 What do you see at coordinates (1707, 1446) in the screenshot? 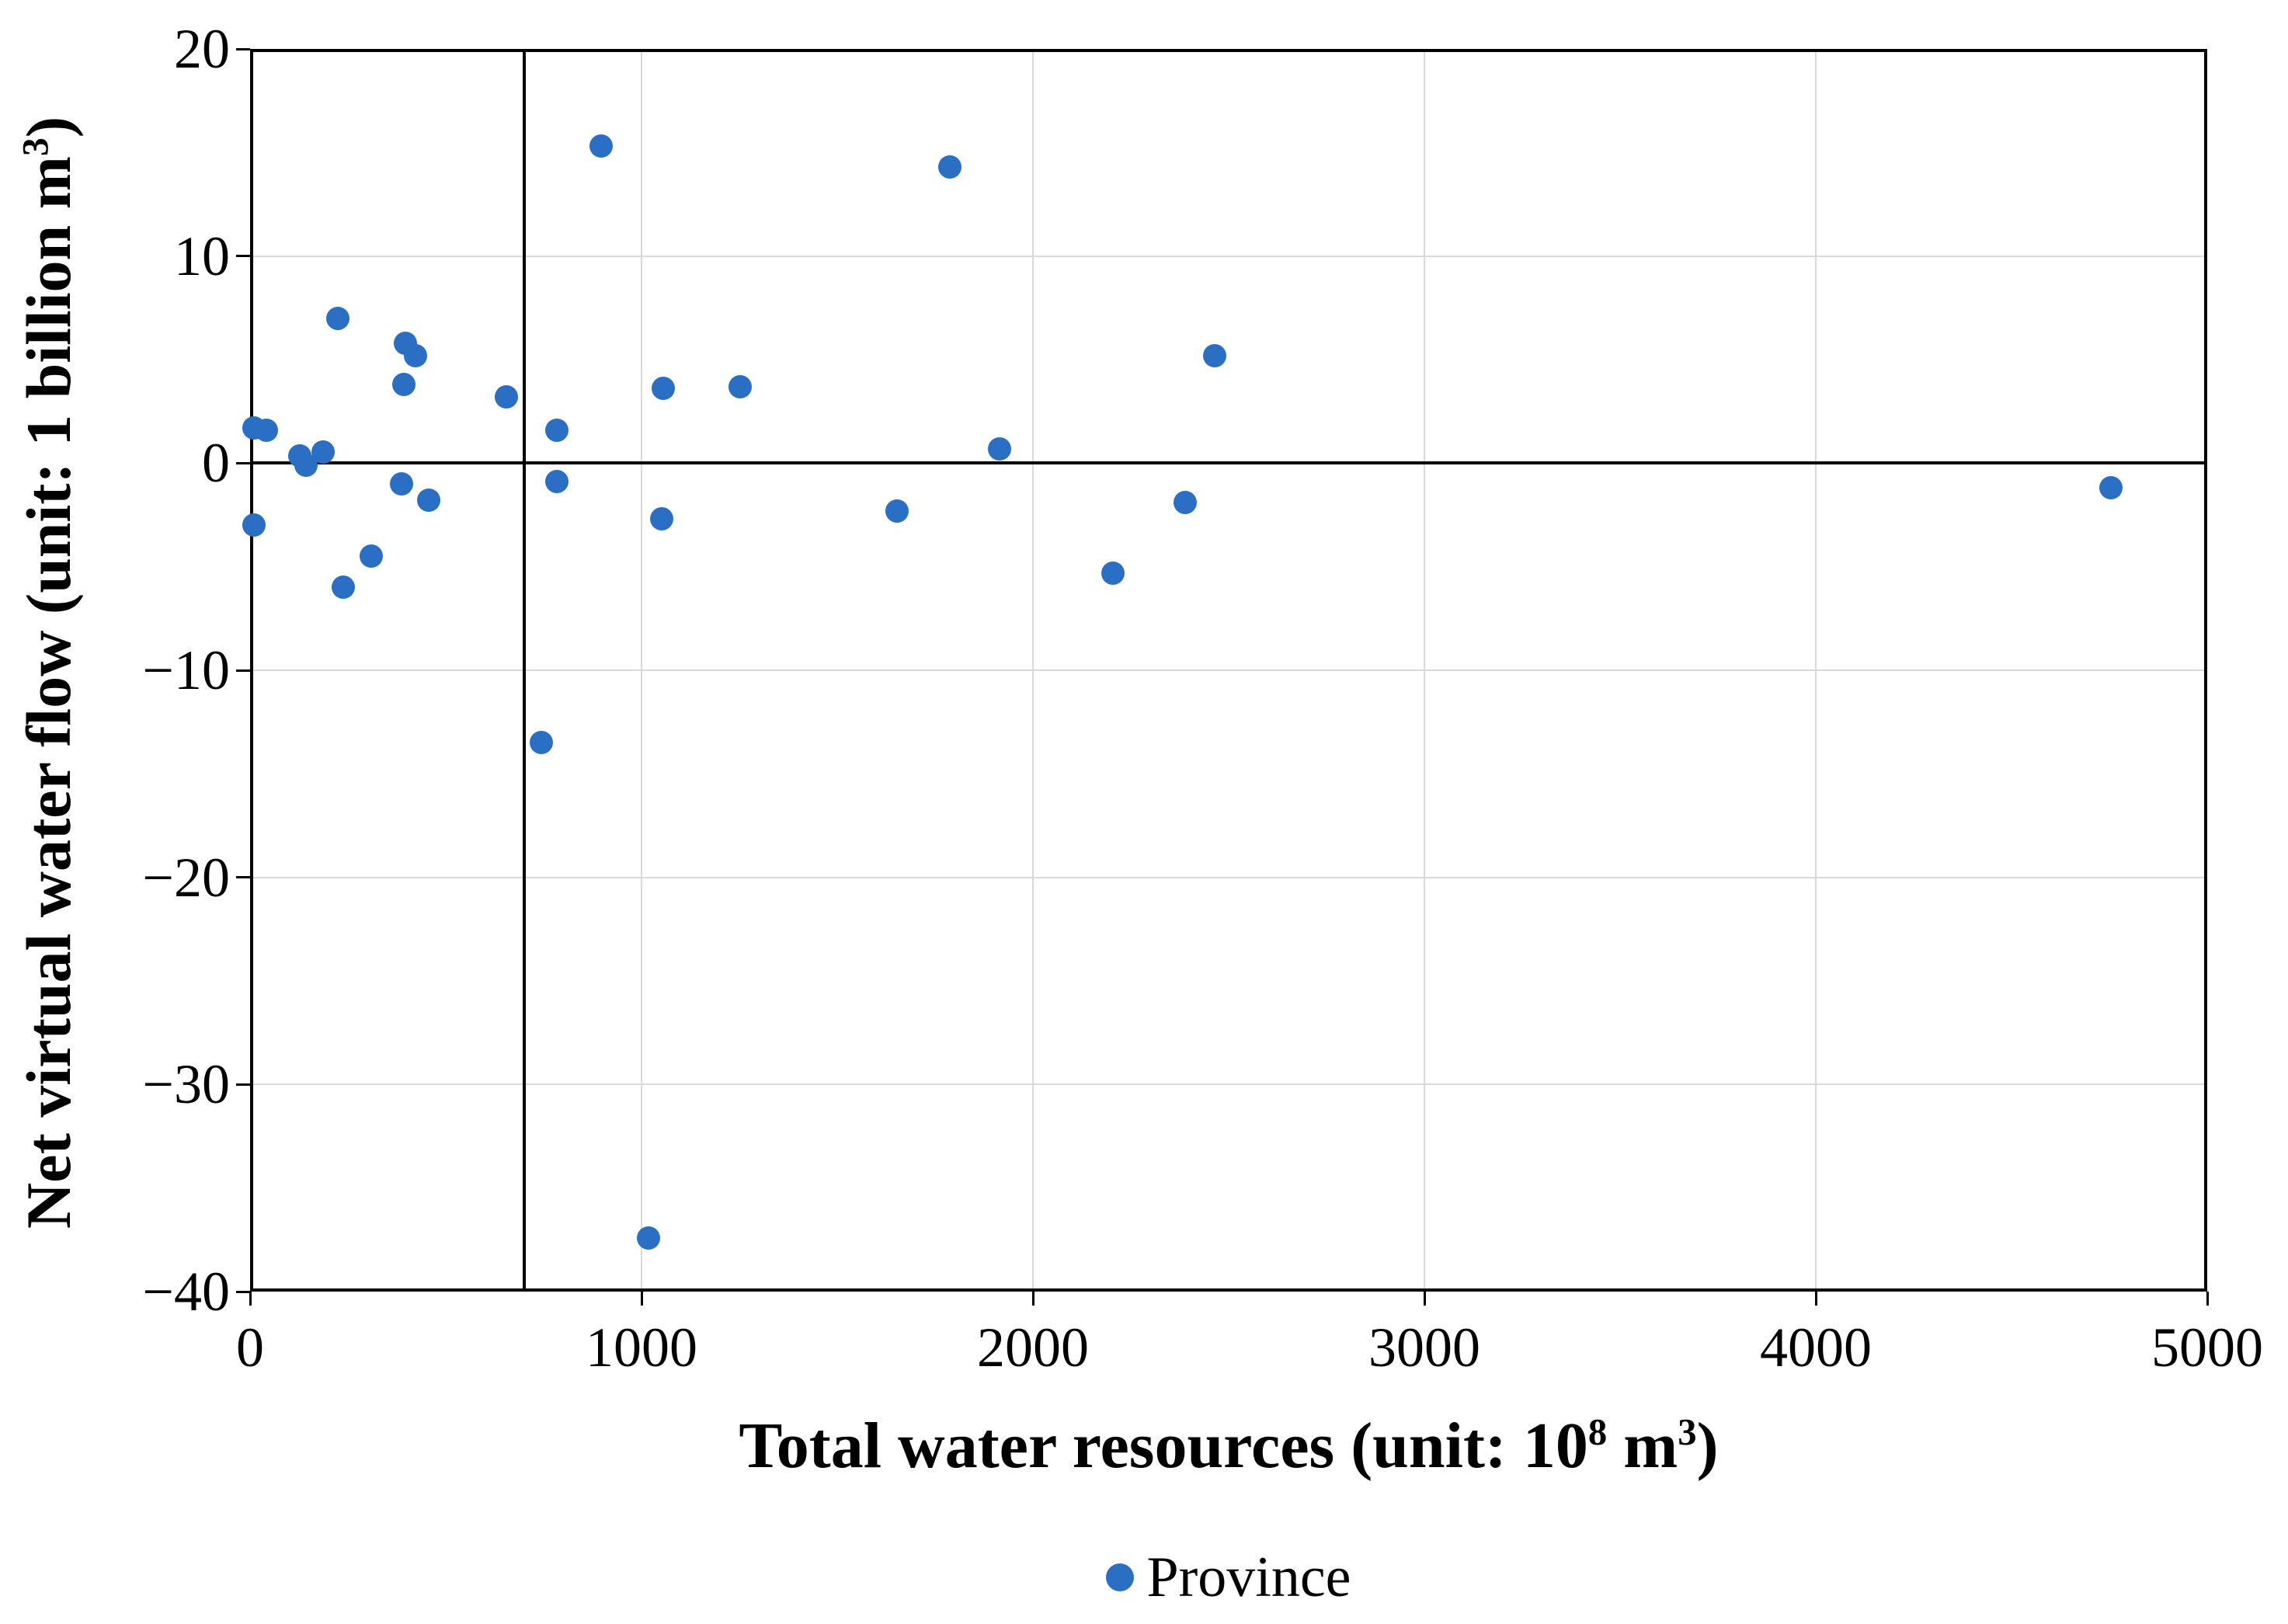
I see `x-title-post: )` at bounding box center [1707, 1446].